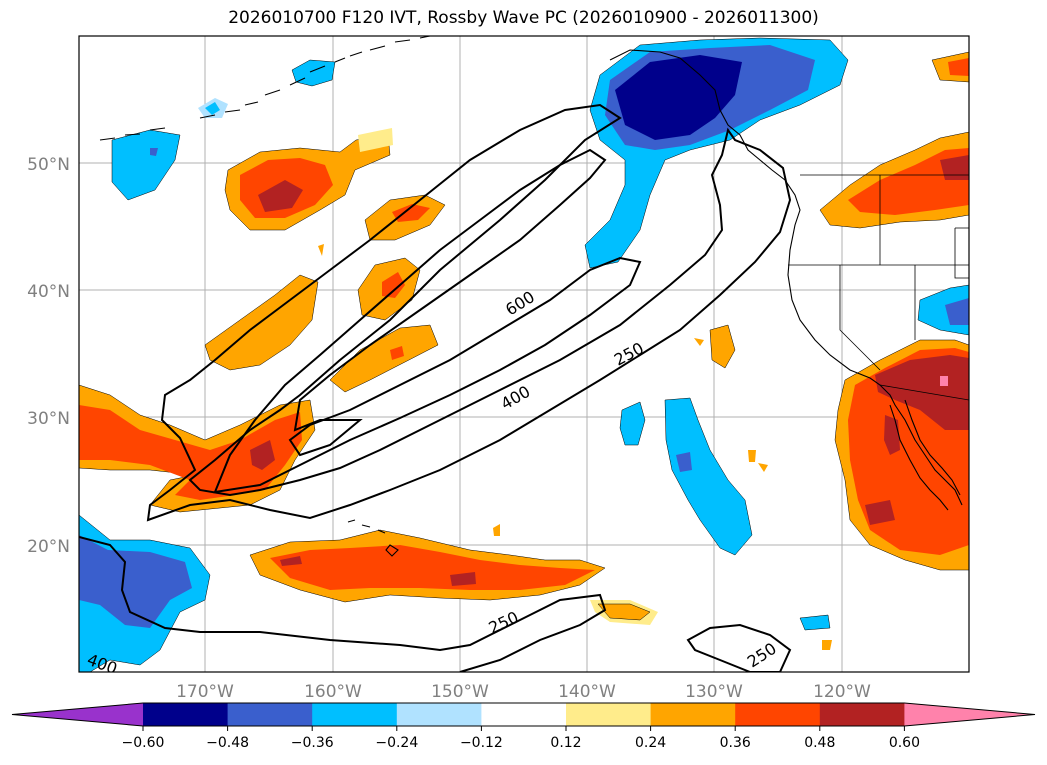 The image size is (1047, 765). Describe the element at coordinates (146, 165) in the screenshot. I see `northwest-light-blue-blob` at that location.